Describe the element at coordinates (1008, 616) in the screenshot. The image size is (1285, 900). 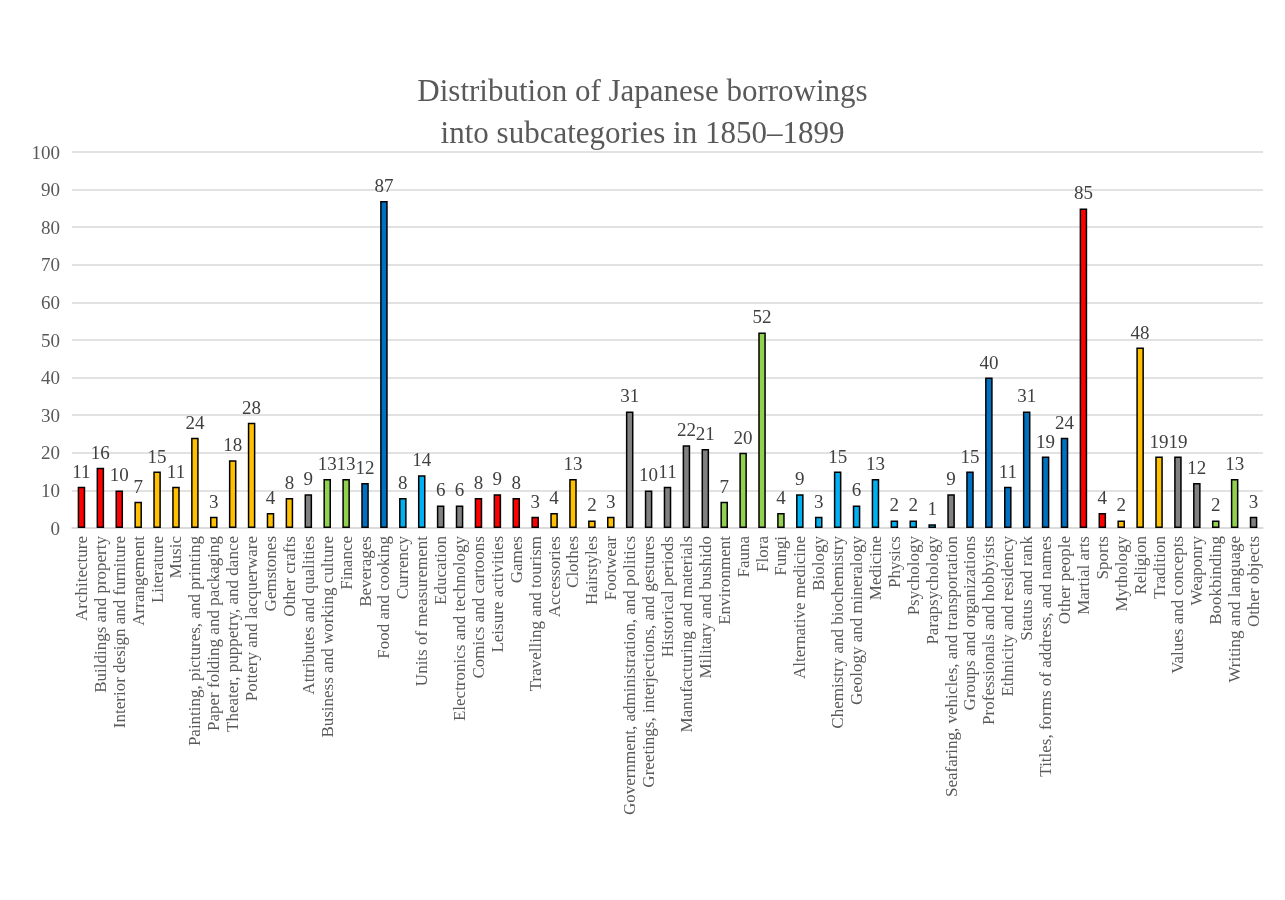
I see `x-tick-label: Ethnicity and residency` at that location.